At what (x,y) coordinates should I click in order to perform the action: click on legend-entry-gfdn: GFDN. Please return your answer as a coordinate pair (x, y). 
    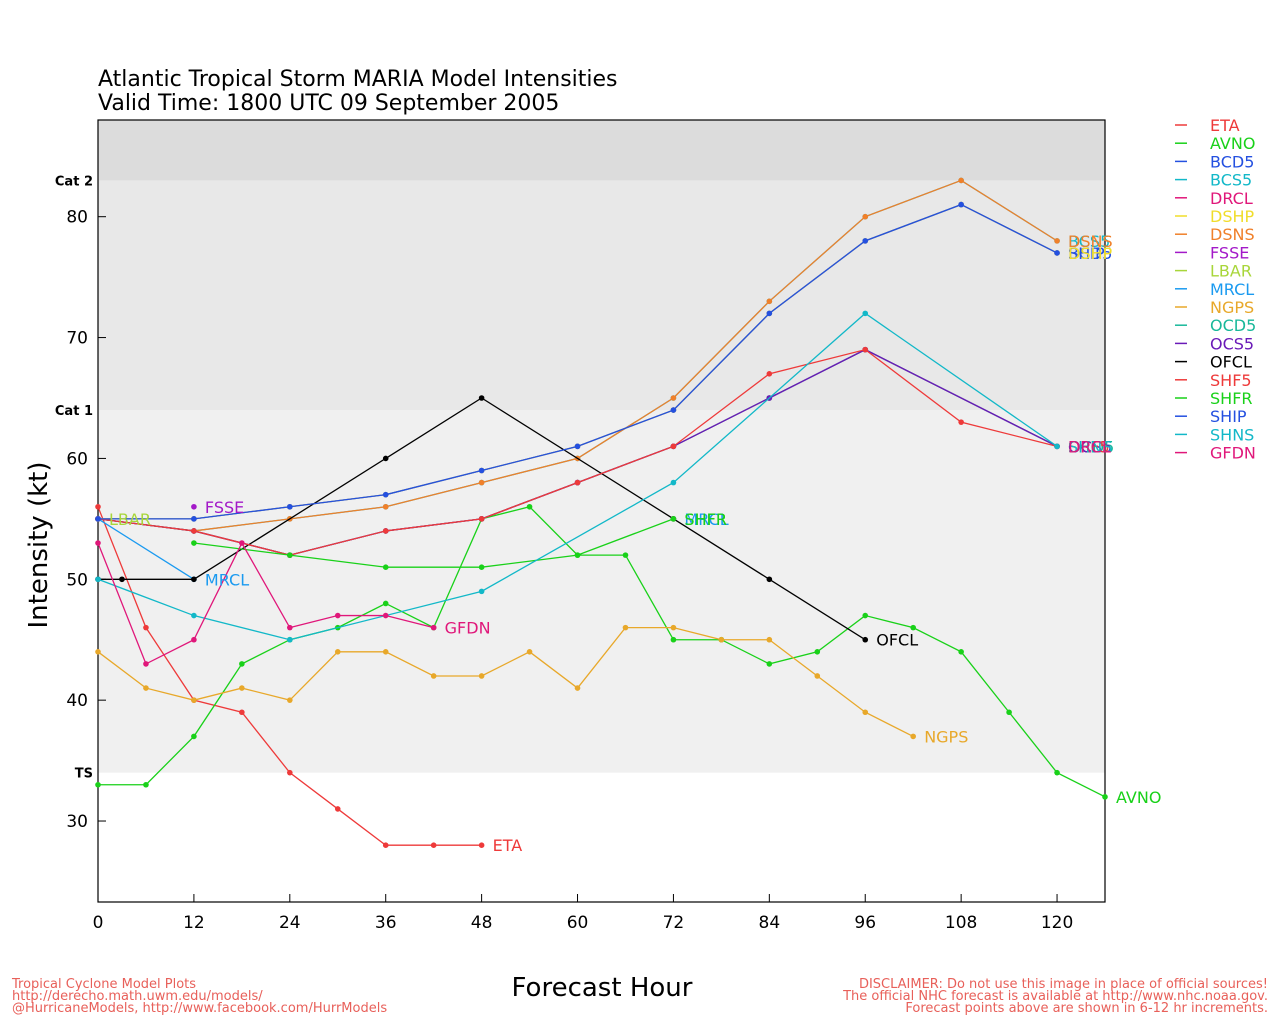
    Looking at the image, I should click on (1233, 453).